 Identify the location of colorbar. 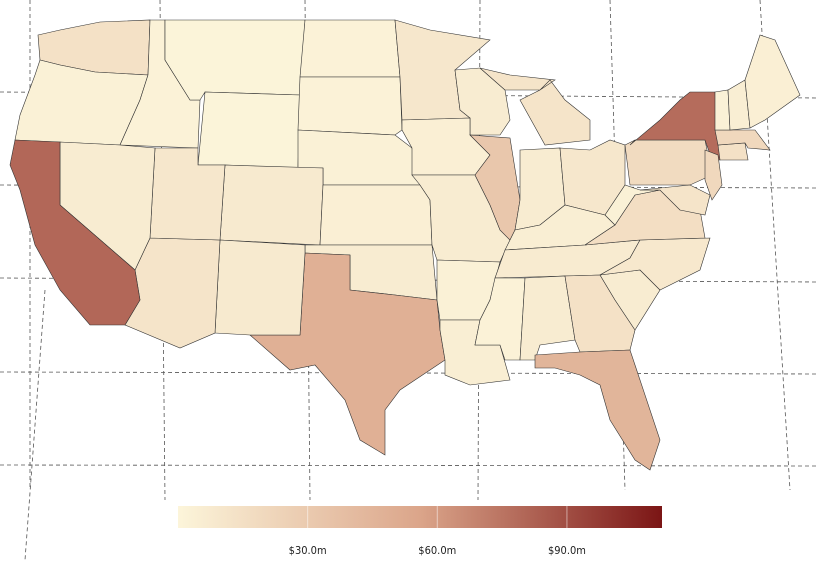
(420, 517).